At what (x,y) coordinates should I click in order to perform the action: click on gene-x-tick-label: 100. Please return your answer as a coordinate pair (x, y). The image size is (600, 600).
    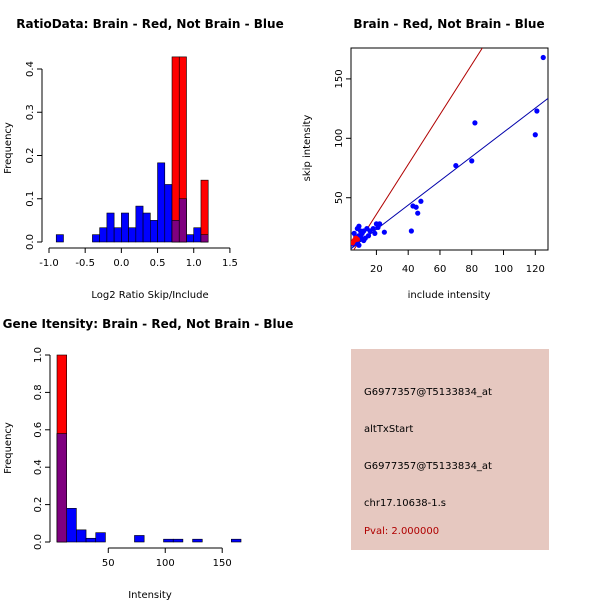
    Looking at the image, I should click on (165, 563).